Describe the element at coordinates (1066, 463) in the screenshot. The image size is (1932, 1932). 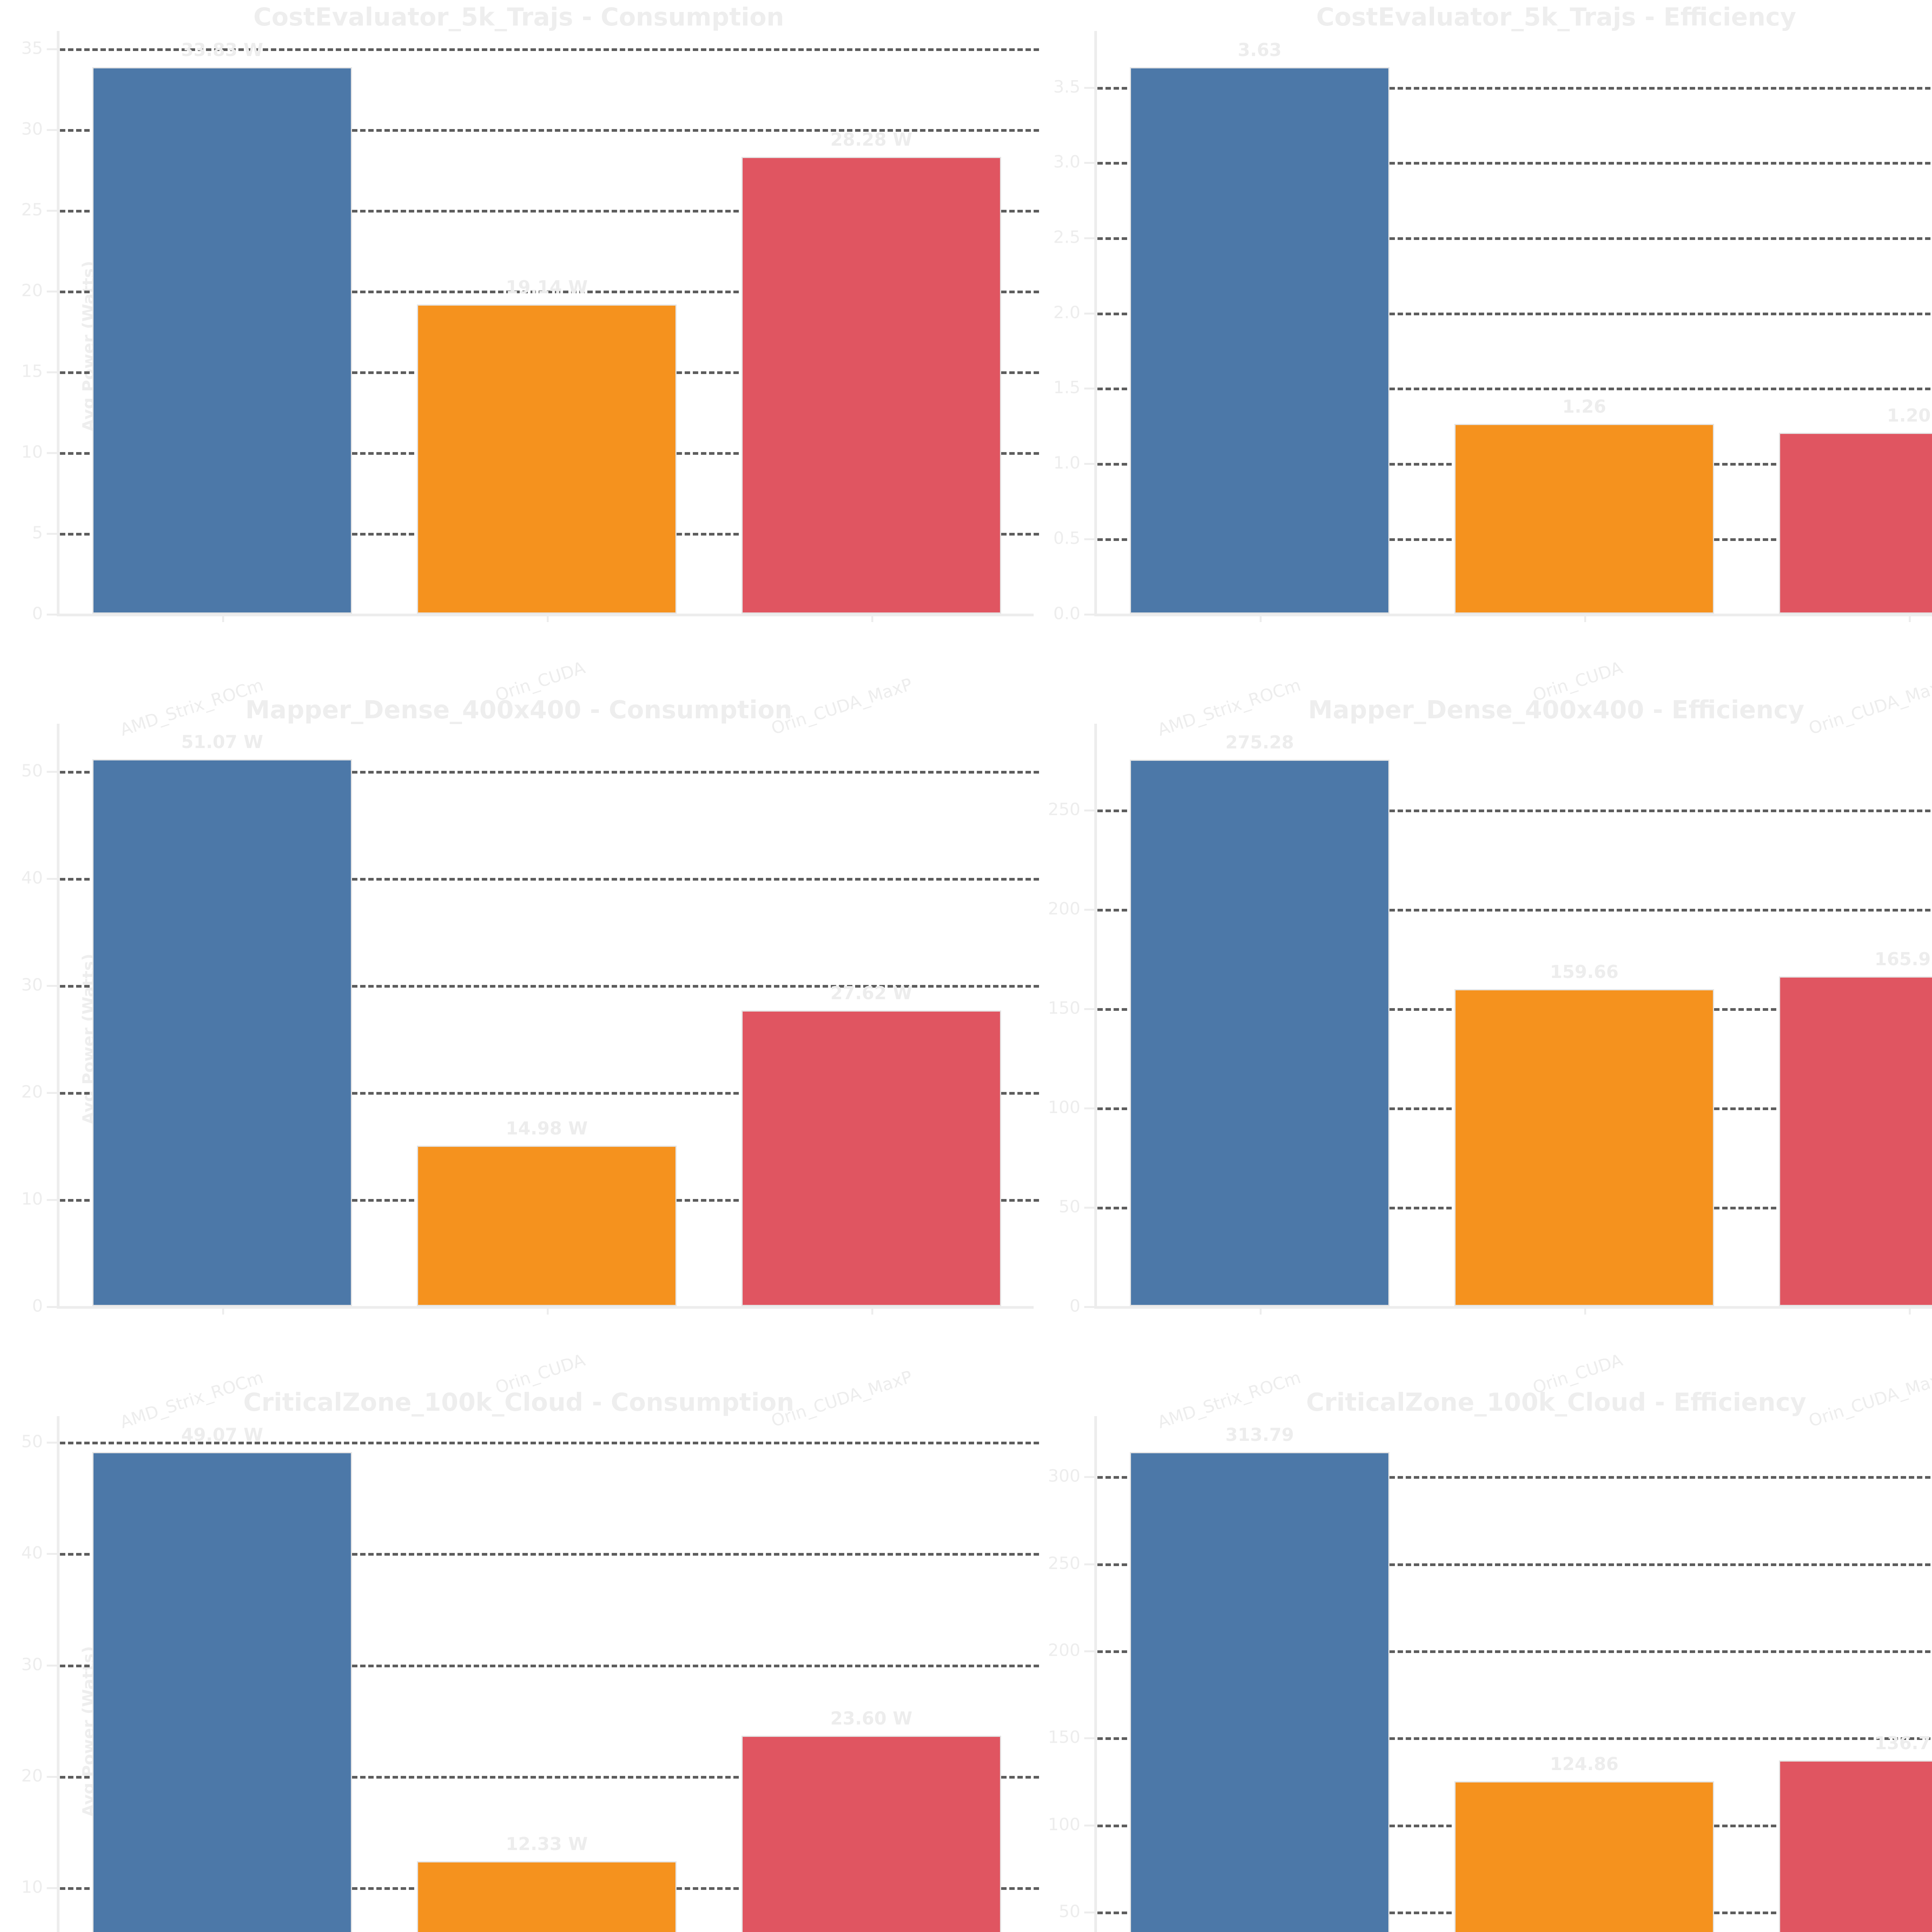
I see `y-tick-label: 1.0` at that location.